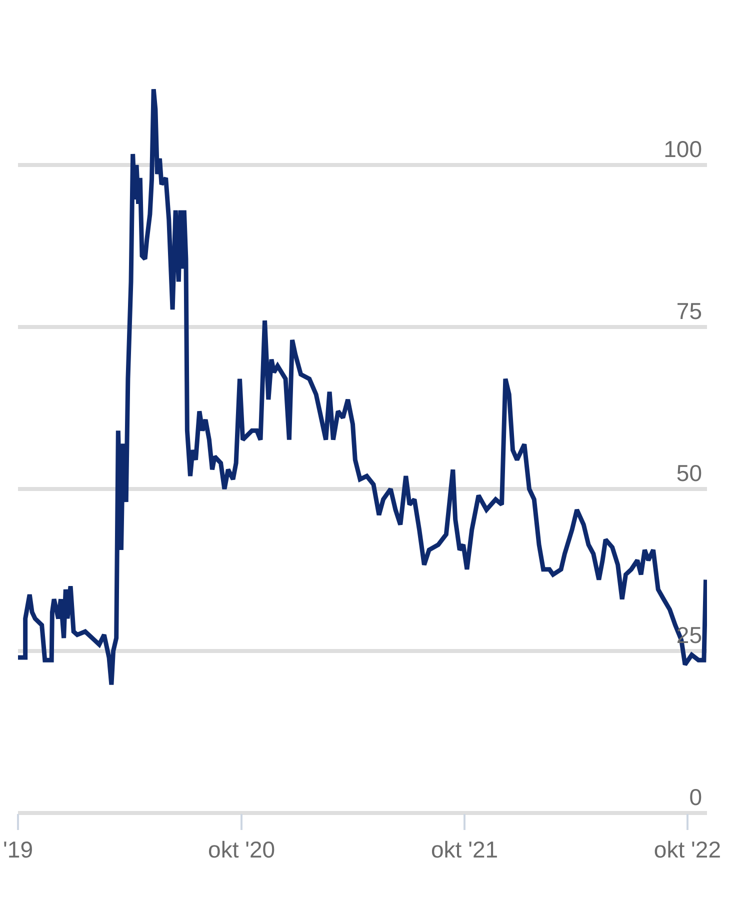 The width and height of the screenshot is (743, 912). What do you see at coordinates (695, 797) in the screenshot?
I see `y-tick-label: 0` at bounding box center [695, 797].